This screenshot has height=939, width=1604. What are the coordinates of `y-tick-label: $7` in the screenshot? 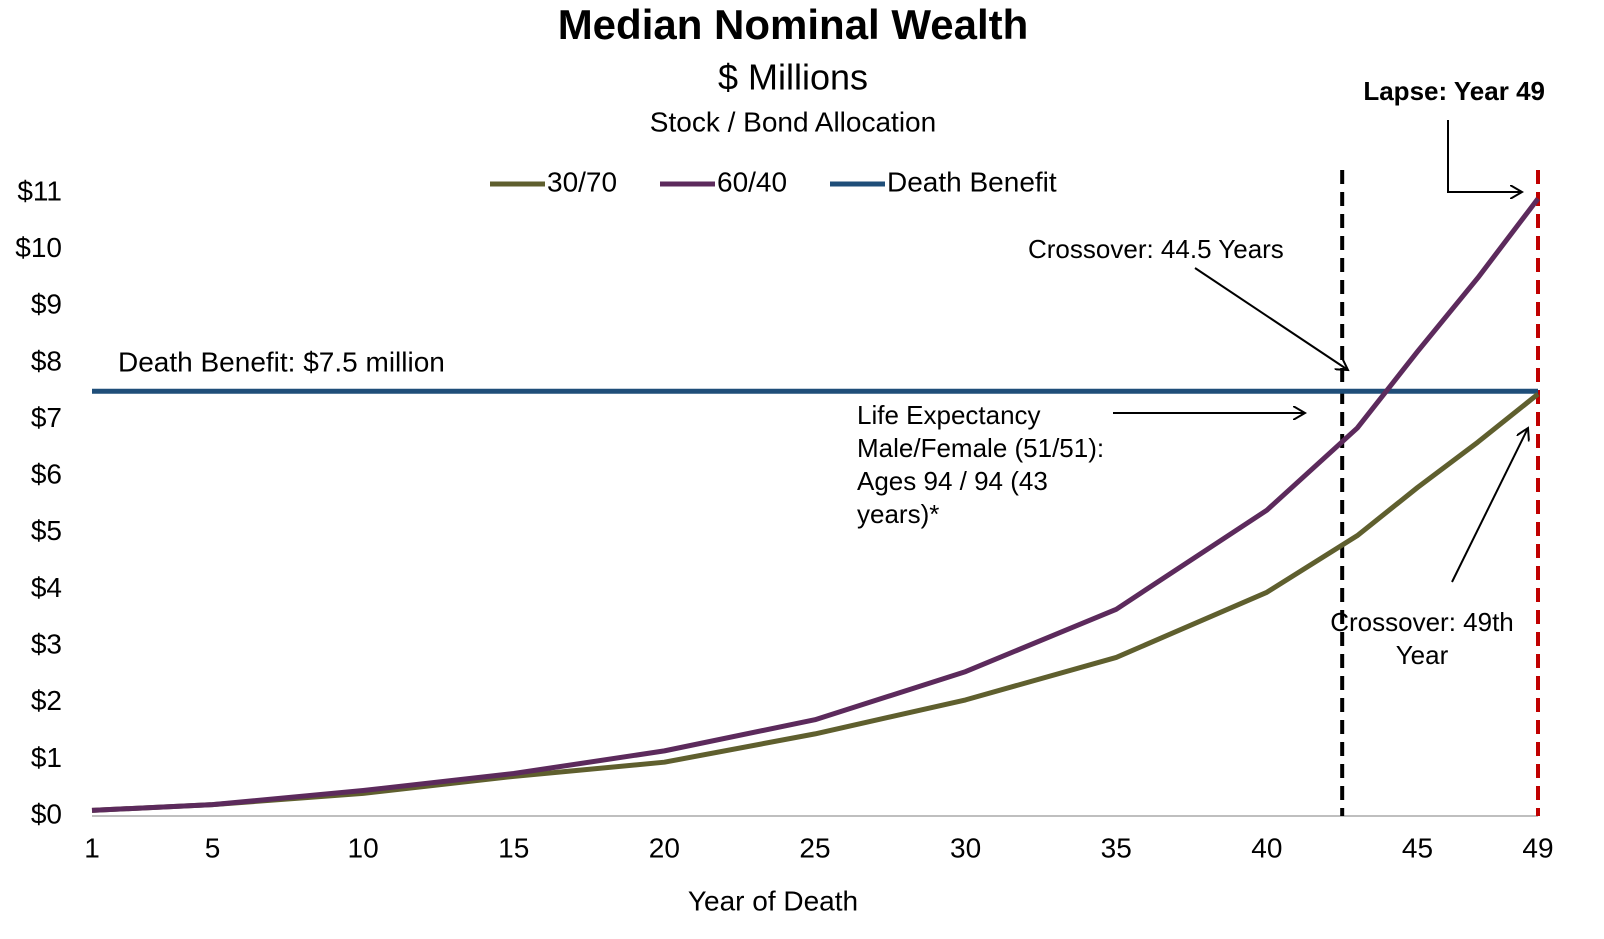 It's located at (46, 417).